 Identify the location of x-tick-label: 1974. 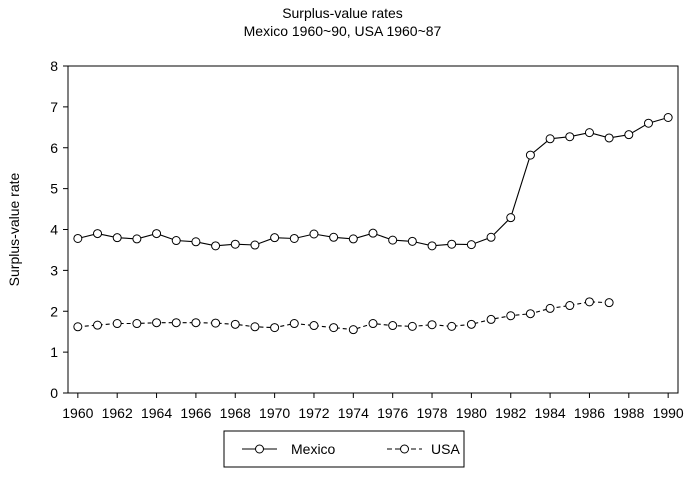
(353, 413).